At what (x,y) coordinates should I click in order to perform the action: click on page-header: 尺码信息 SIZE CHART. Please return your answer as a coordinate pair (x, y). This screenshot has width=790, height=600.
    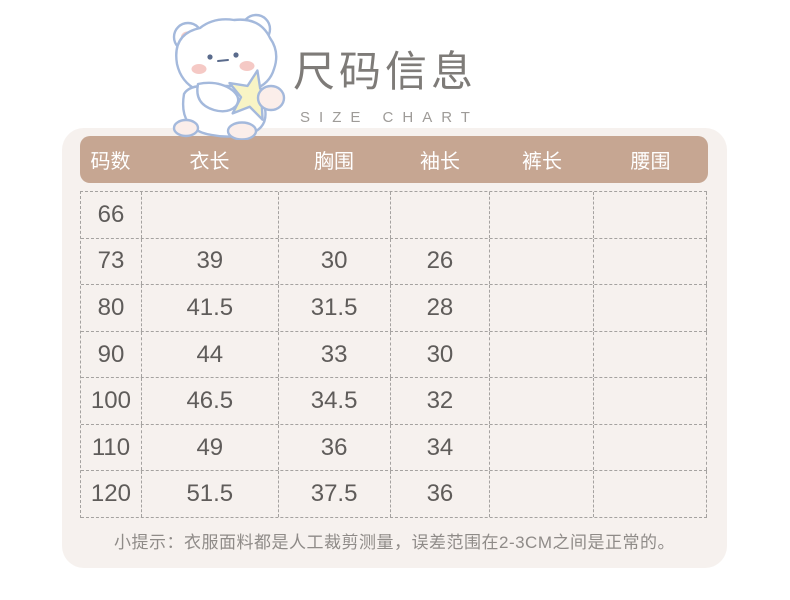
    Looking at the image, I should click on (385, 82).